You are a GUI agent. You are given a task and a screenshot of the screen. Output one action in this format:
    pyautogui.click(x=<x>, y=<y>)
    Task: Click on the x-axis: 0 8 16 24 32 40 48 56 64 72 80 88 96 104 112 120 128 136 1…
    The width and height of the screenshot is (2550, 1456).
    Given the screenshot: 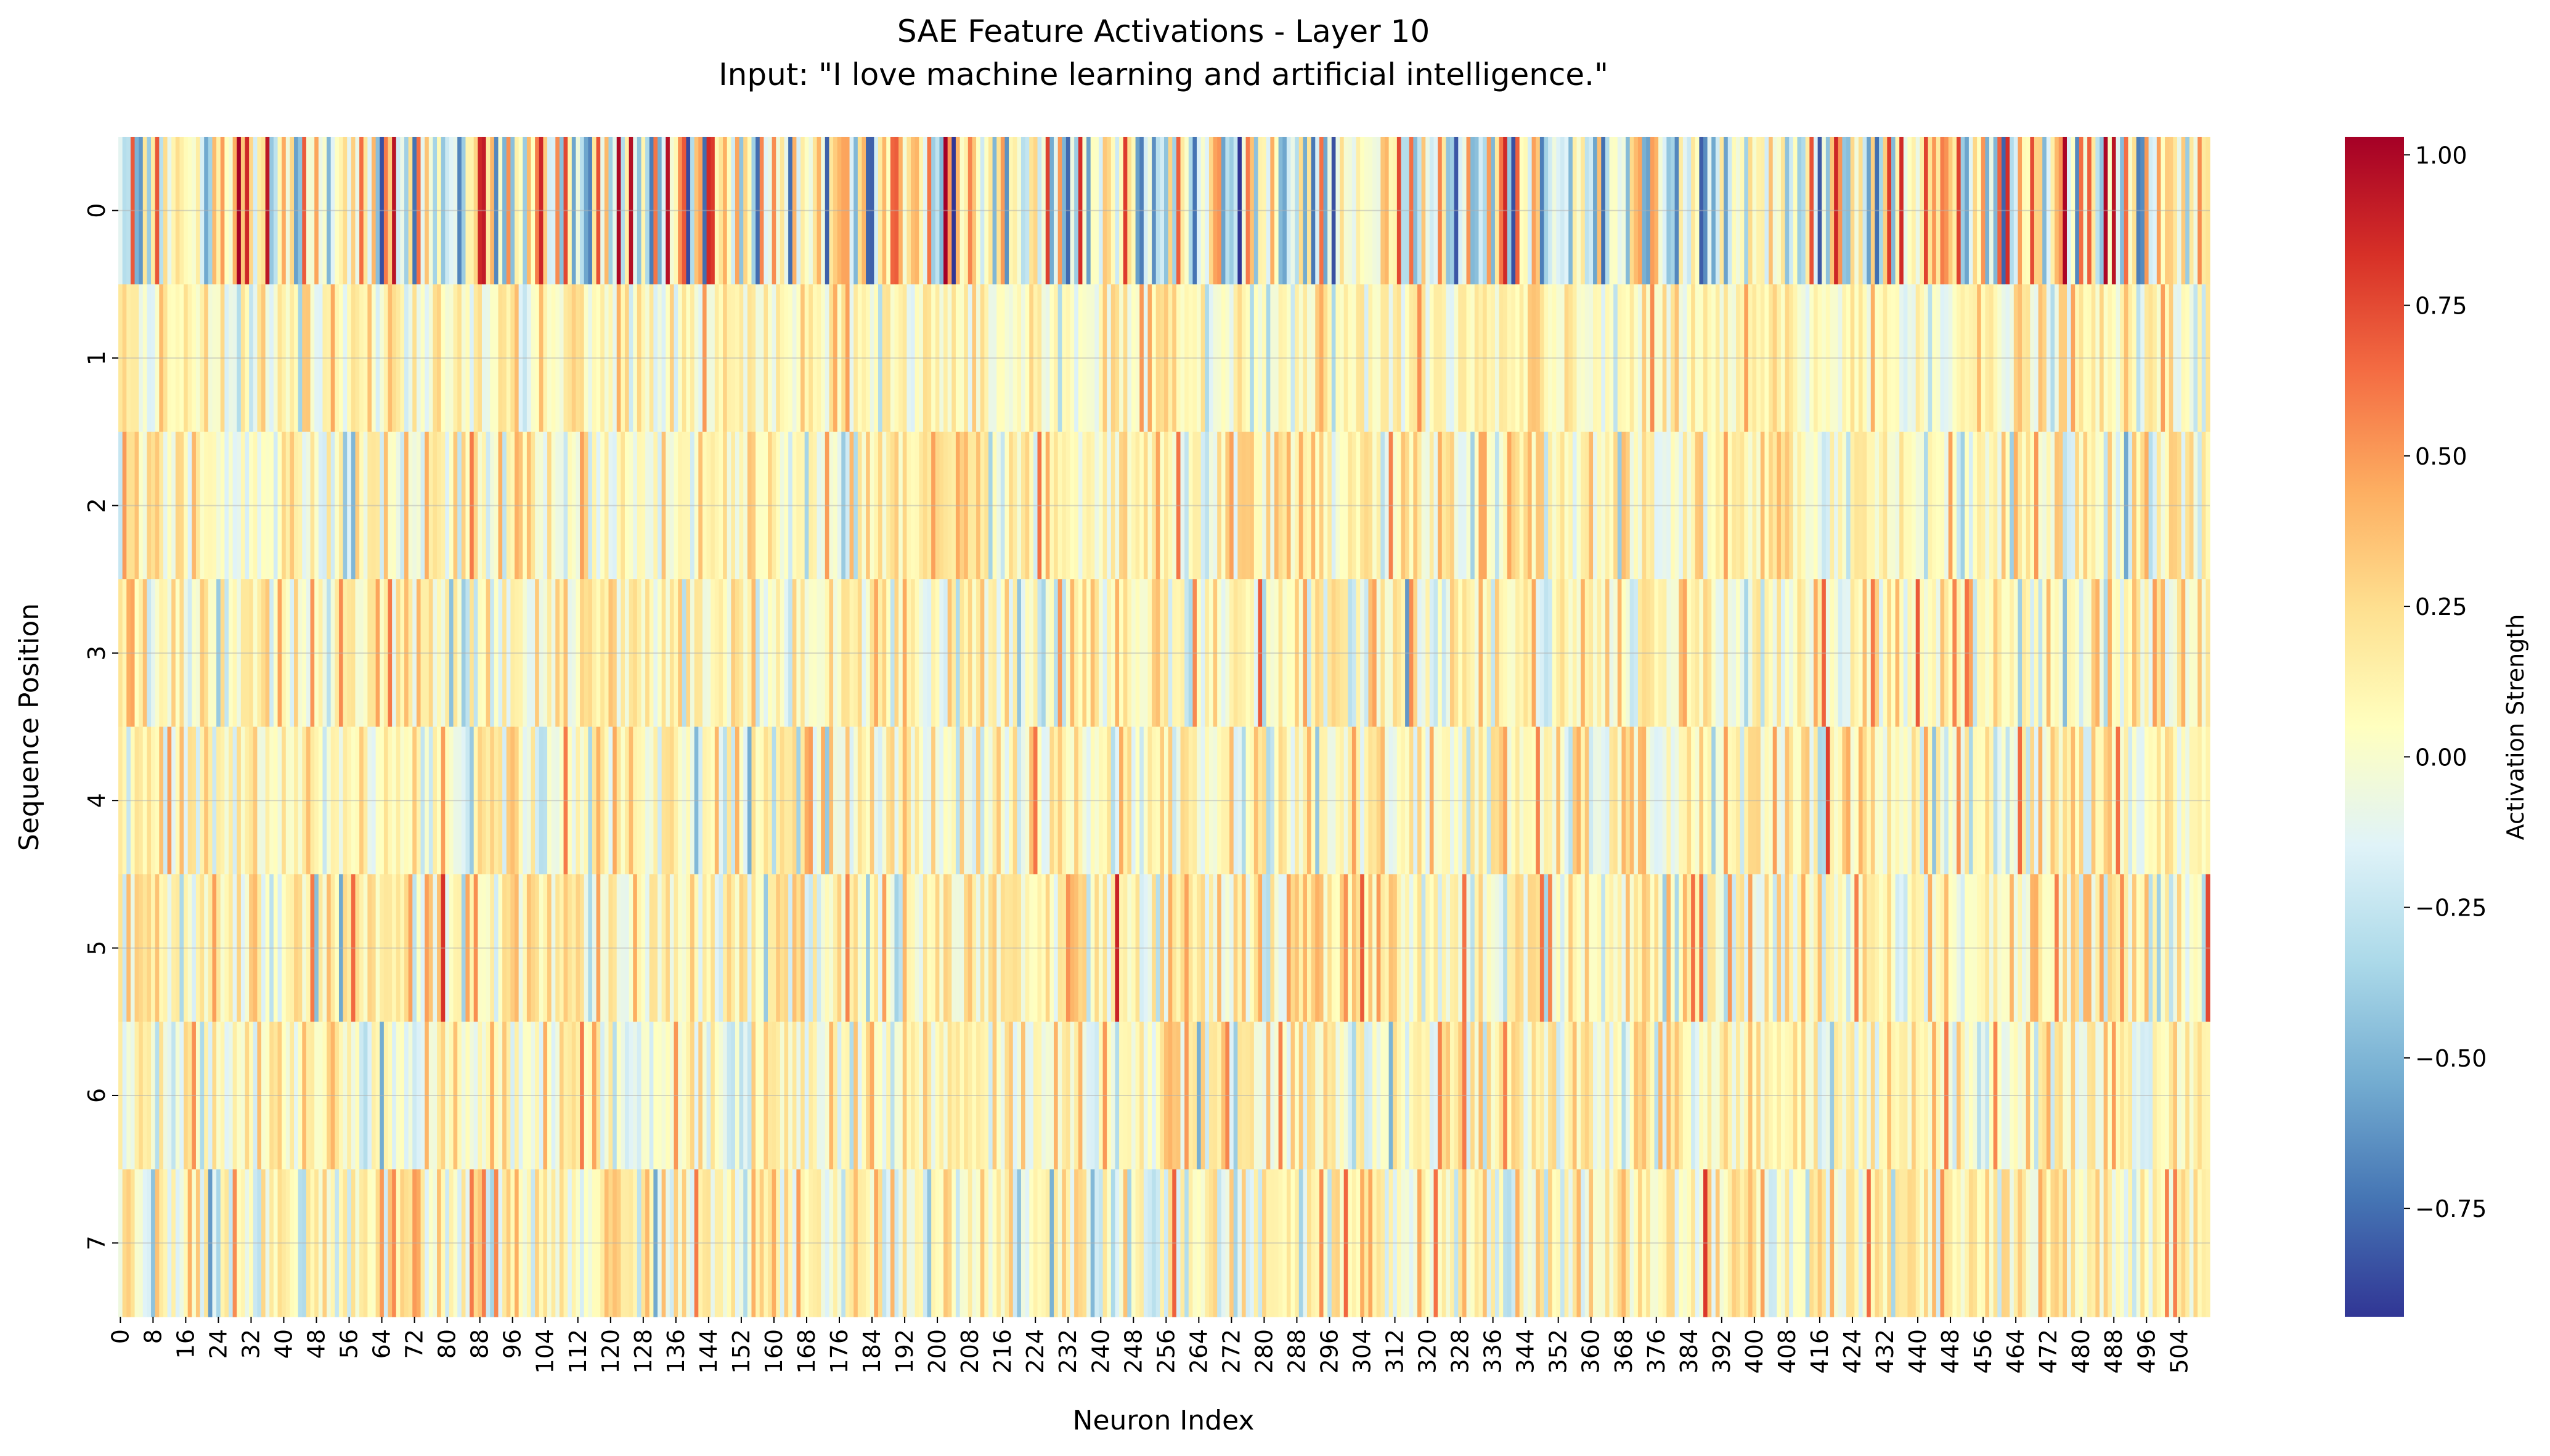 What is the action you would take?
    pyautogui.click(x=1150, y=1345)
    